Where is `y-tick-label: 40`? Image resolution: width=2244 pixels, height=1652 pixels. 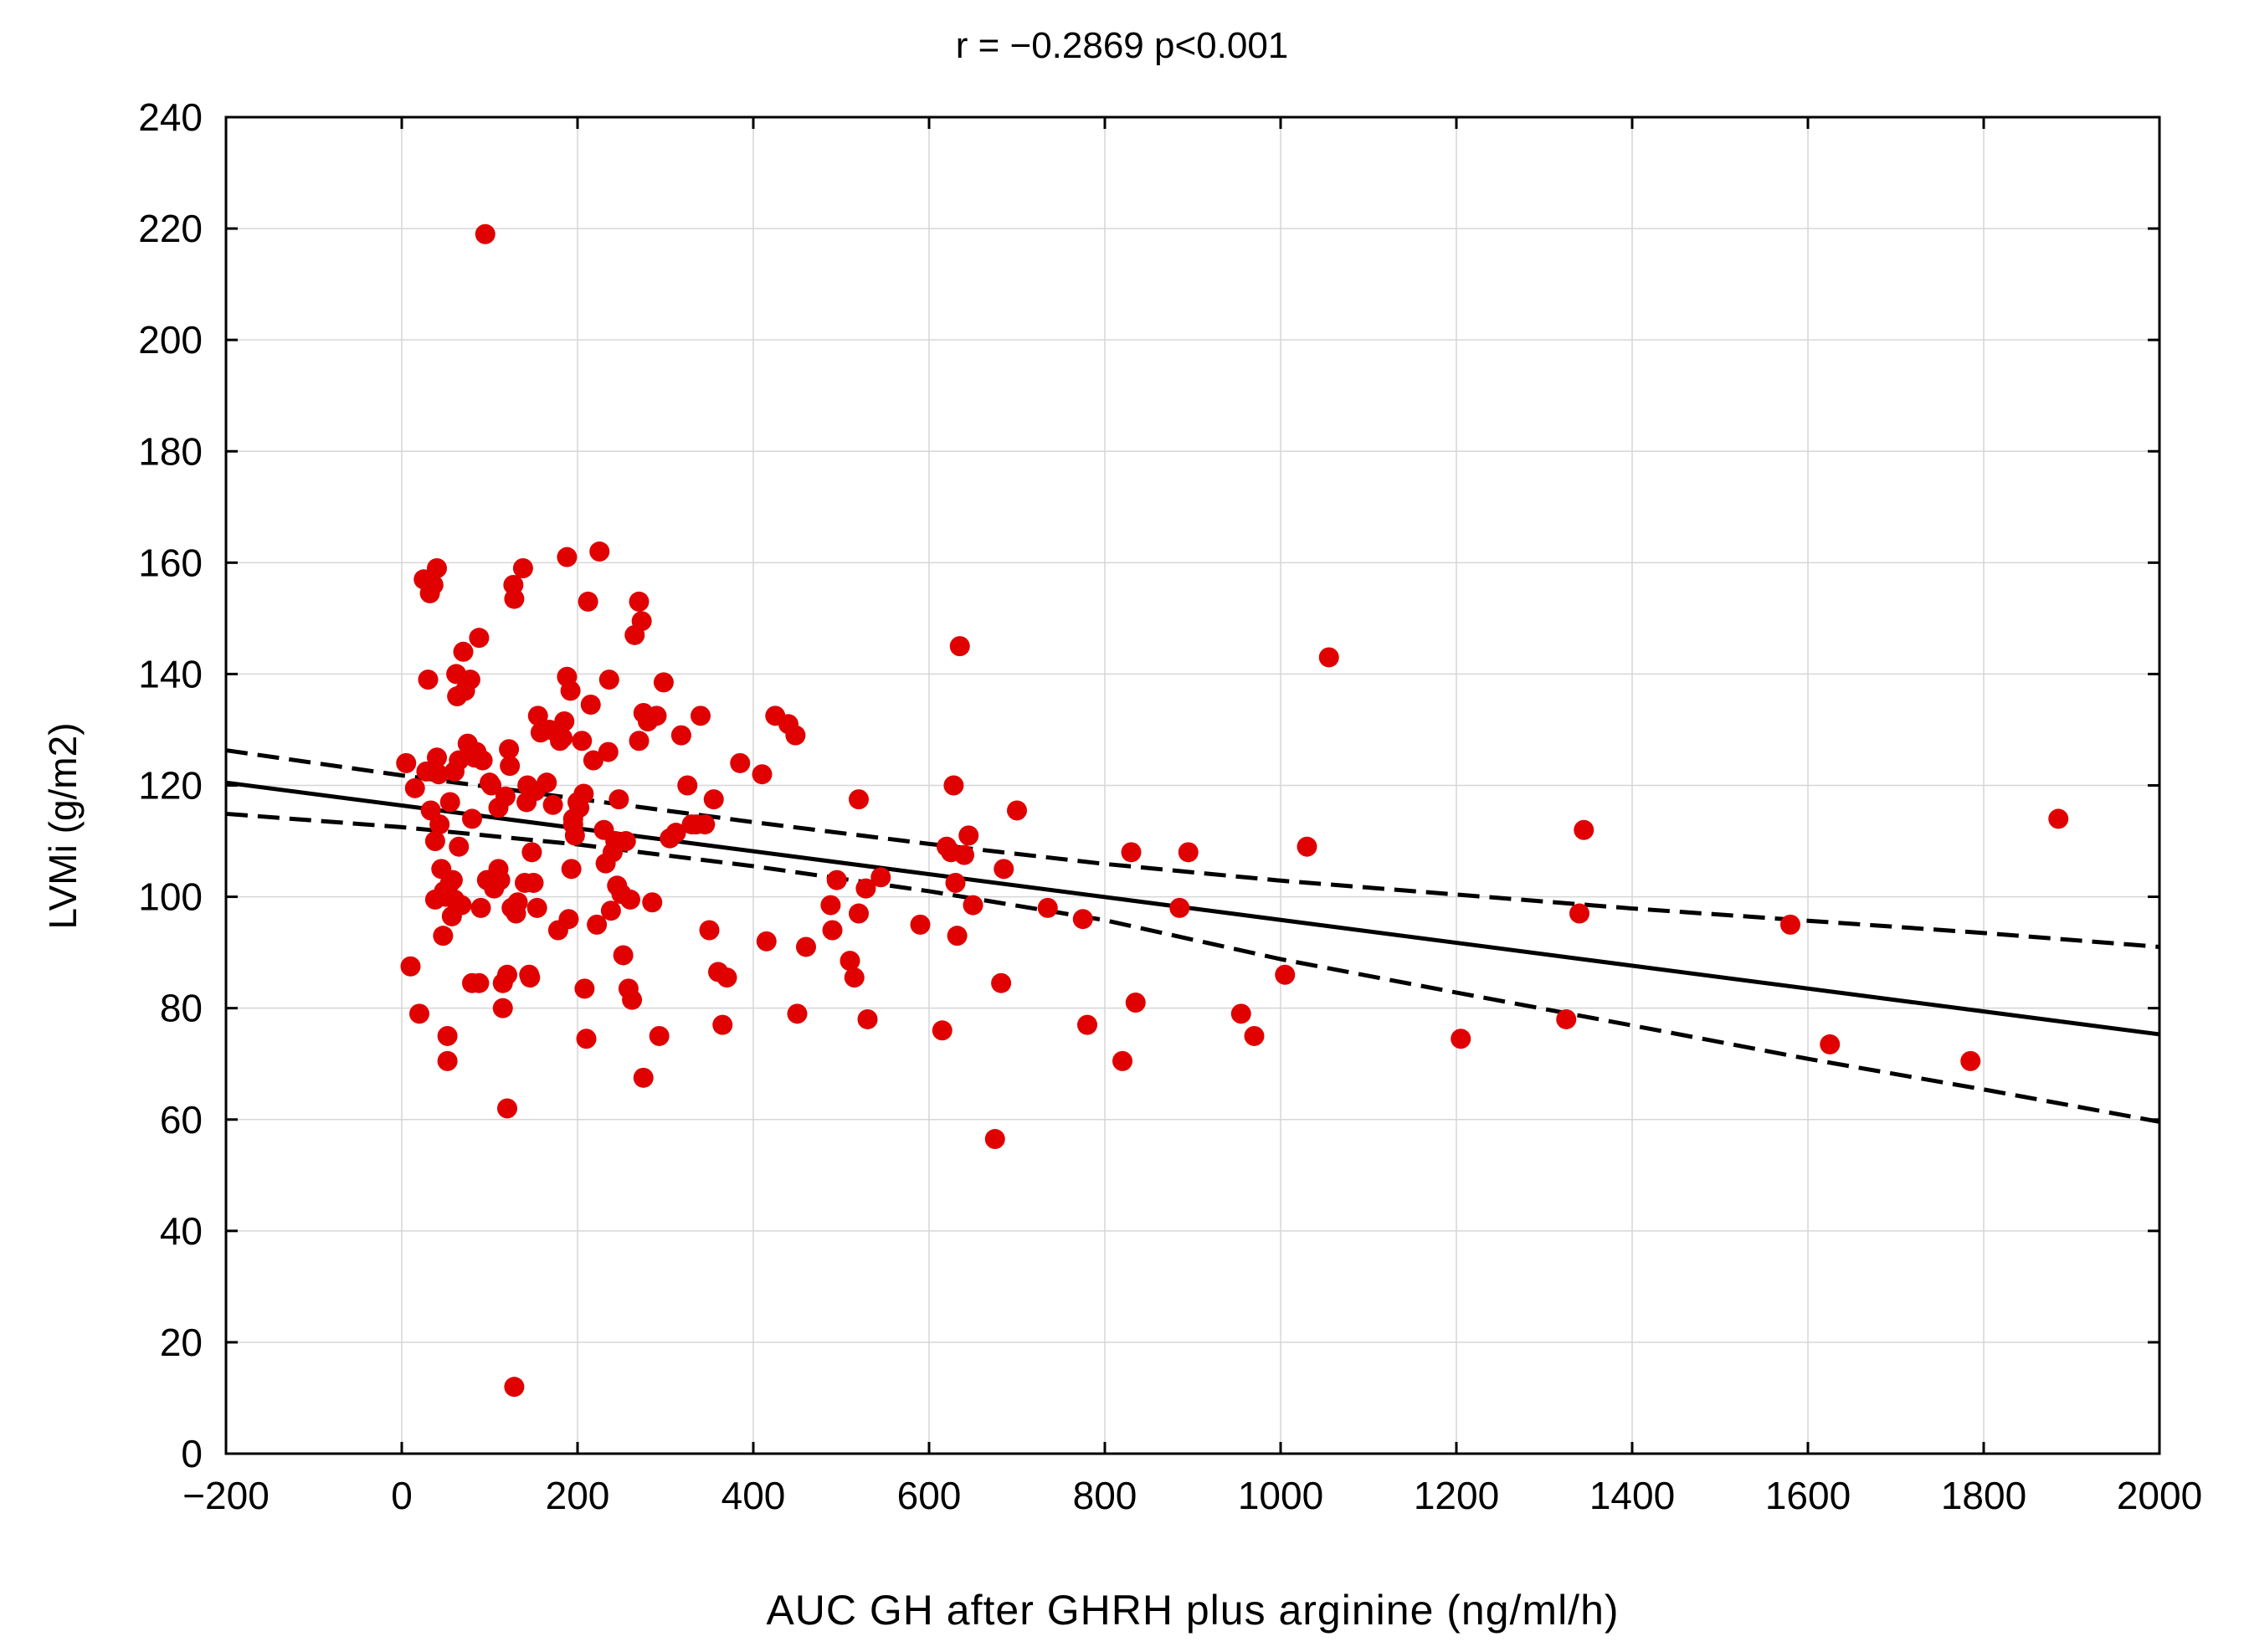
y-tick-label: 40 is located at coordinates (182, 1231).